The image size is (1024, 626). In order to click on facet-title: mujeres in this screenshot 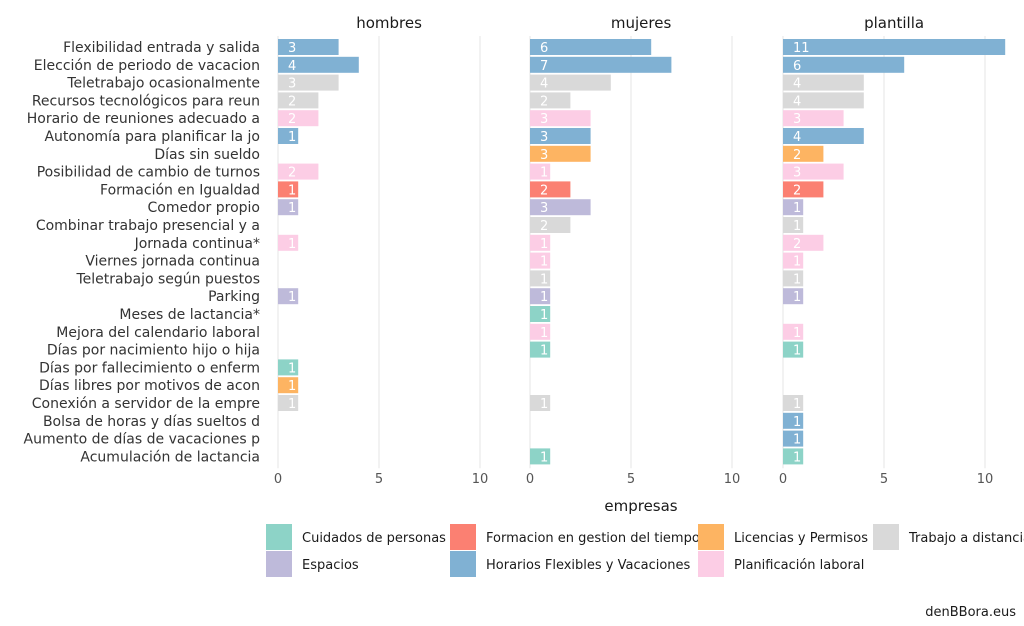, I will do `click(641, 23)`.